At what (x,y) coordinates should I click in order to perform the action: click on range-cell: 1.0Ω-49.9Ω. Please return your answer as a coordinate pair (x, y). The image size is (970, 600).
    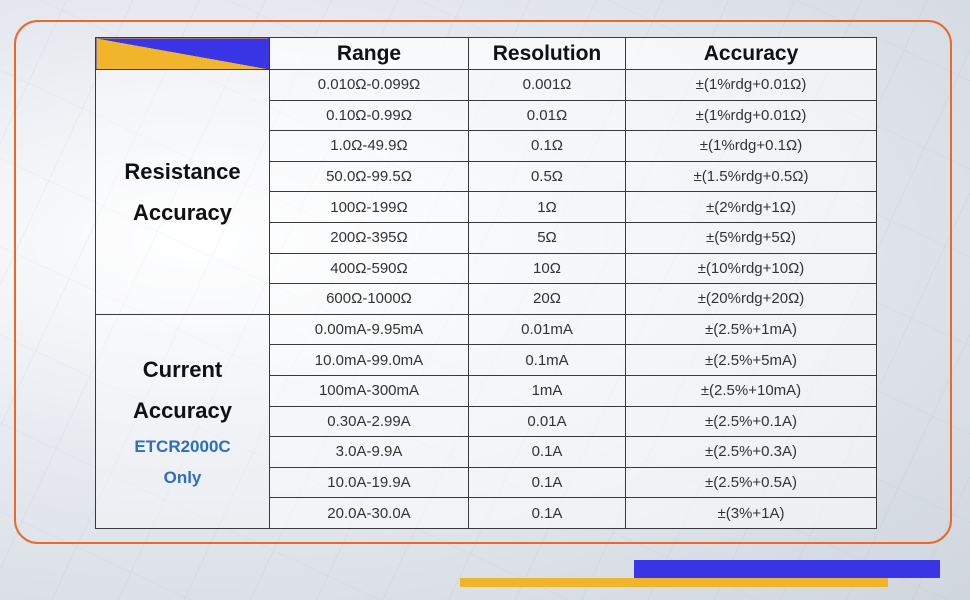
    Looking at the image, I should click on (369, 146).